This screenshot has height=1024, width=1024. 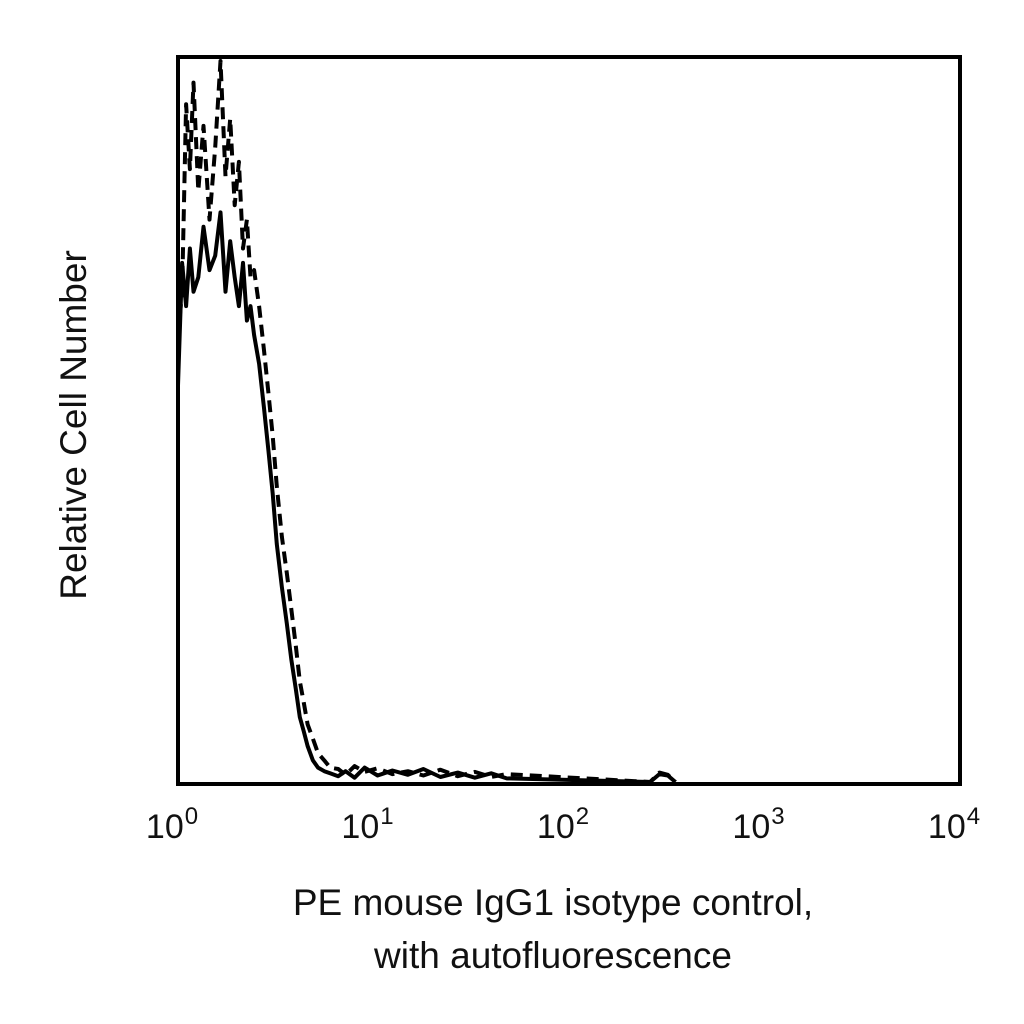 What do you see at coordinates (367, 824) in the screenshot?
I see `x-tick-label-1: 10¹` at bounding box center [367, 824].